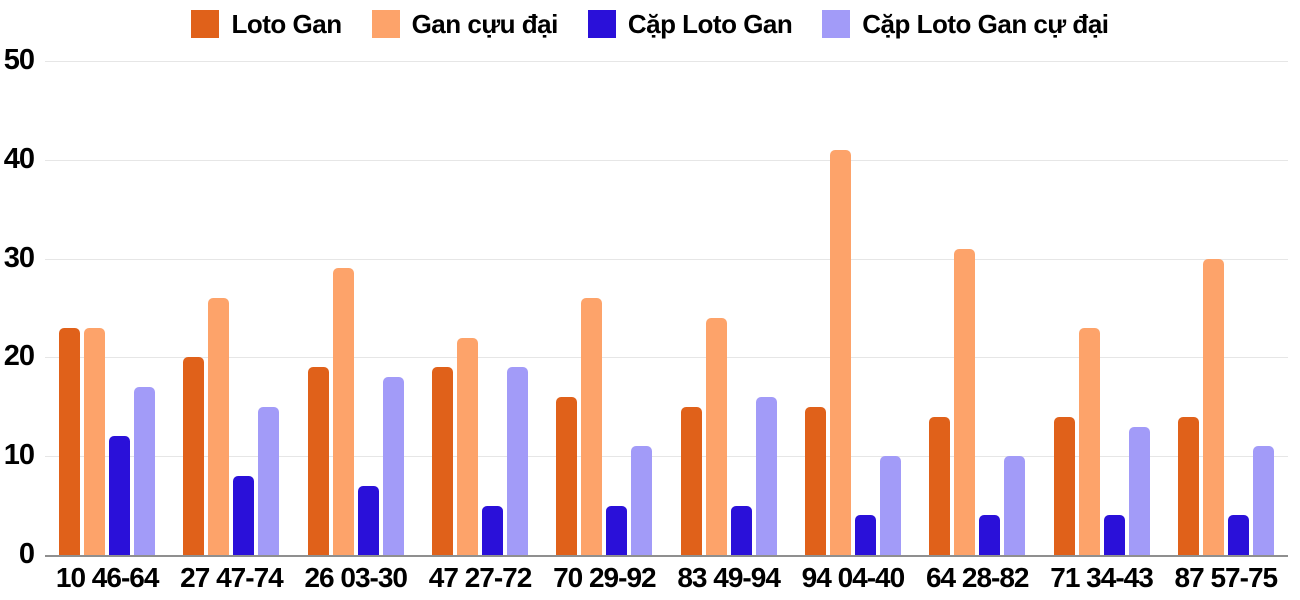  What do you see at coordinates (977, 577) in the screenshot?
I see `x-axis-label: 64 28-82` at bounding box center [977, 577].